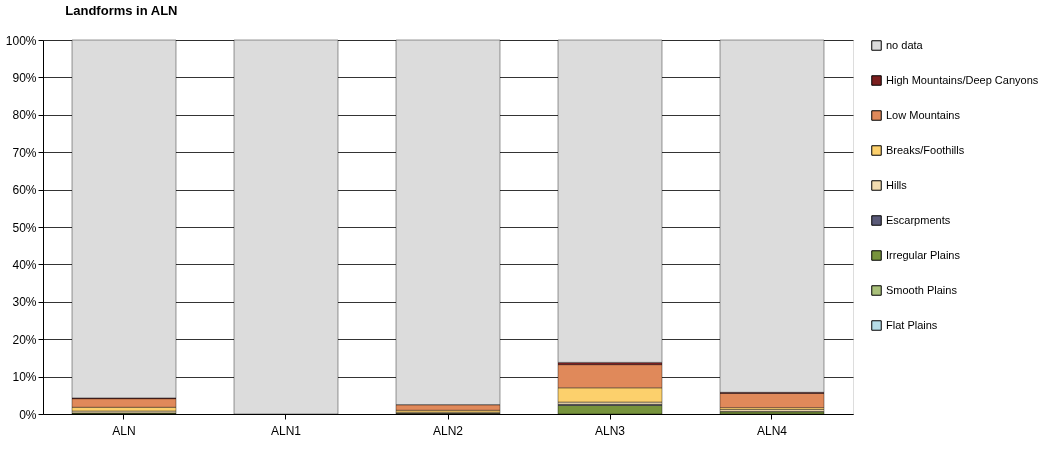  What do you see at coordinates (121, 10) in the screenshot?
I see `chart-title: Landforms in ALN` at bounding box center [121, 10].